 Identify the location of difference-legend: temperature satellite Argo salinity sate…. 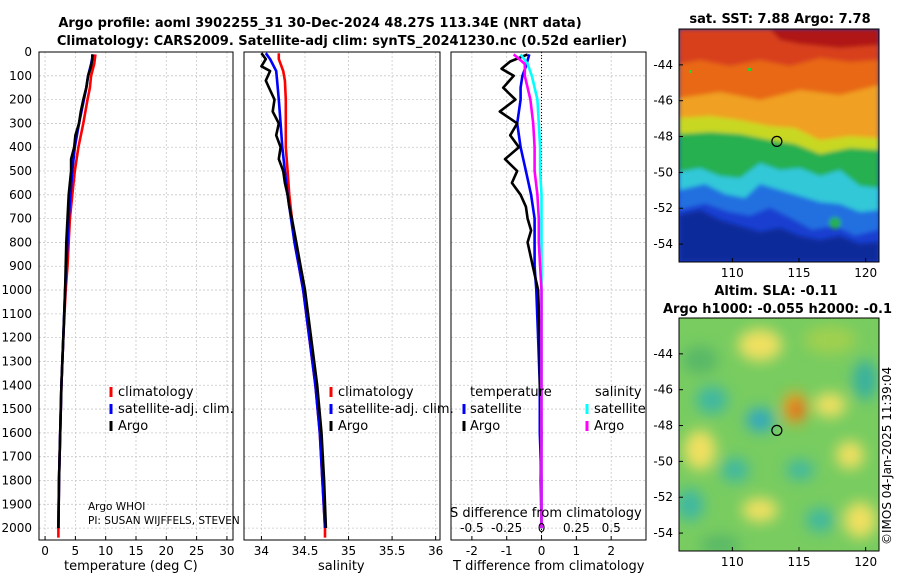
(554, 409).